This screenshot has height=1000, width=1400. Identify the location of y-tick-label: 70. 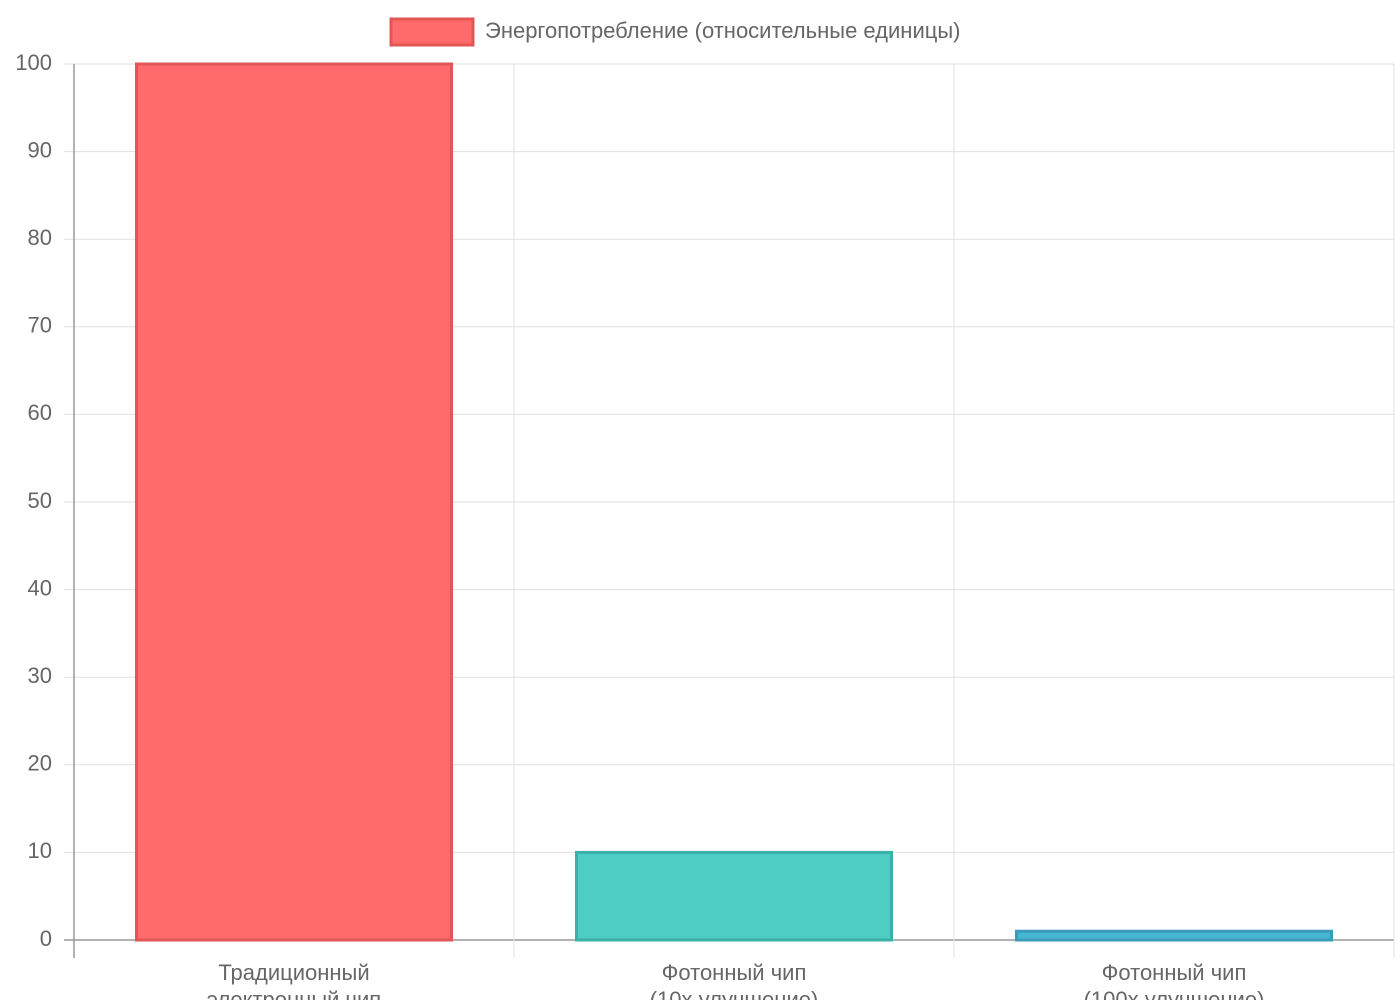
(40, 325).